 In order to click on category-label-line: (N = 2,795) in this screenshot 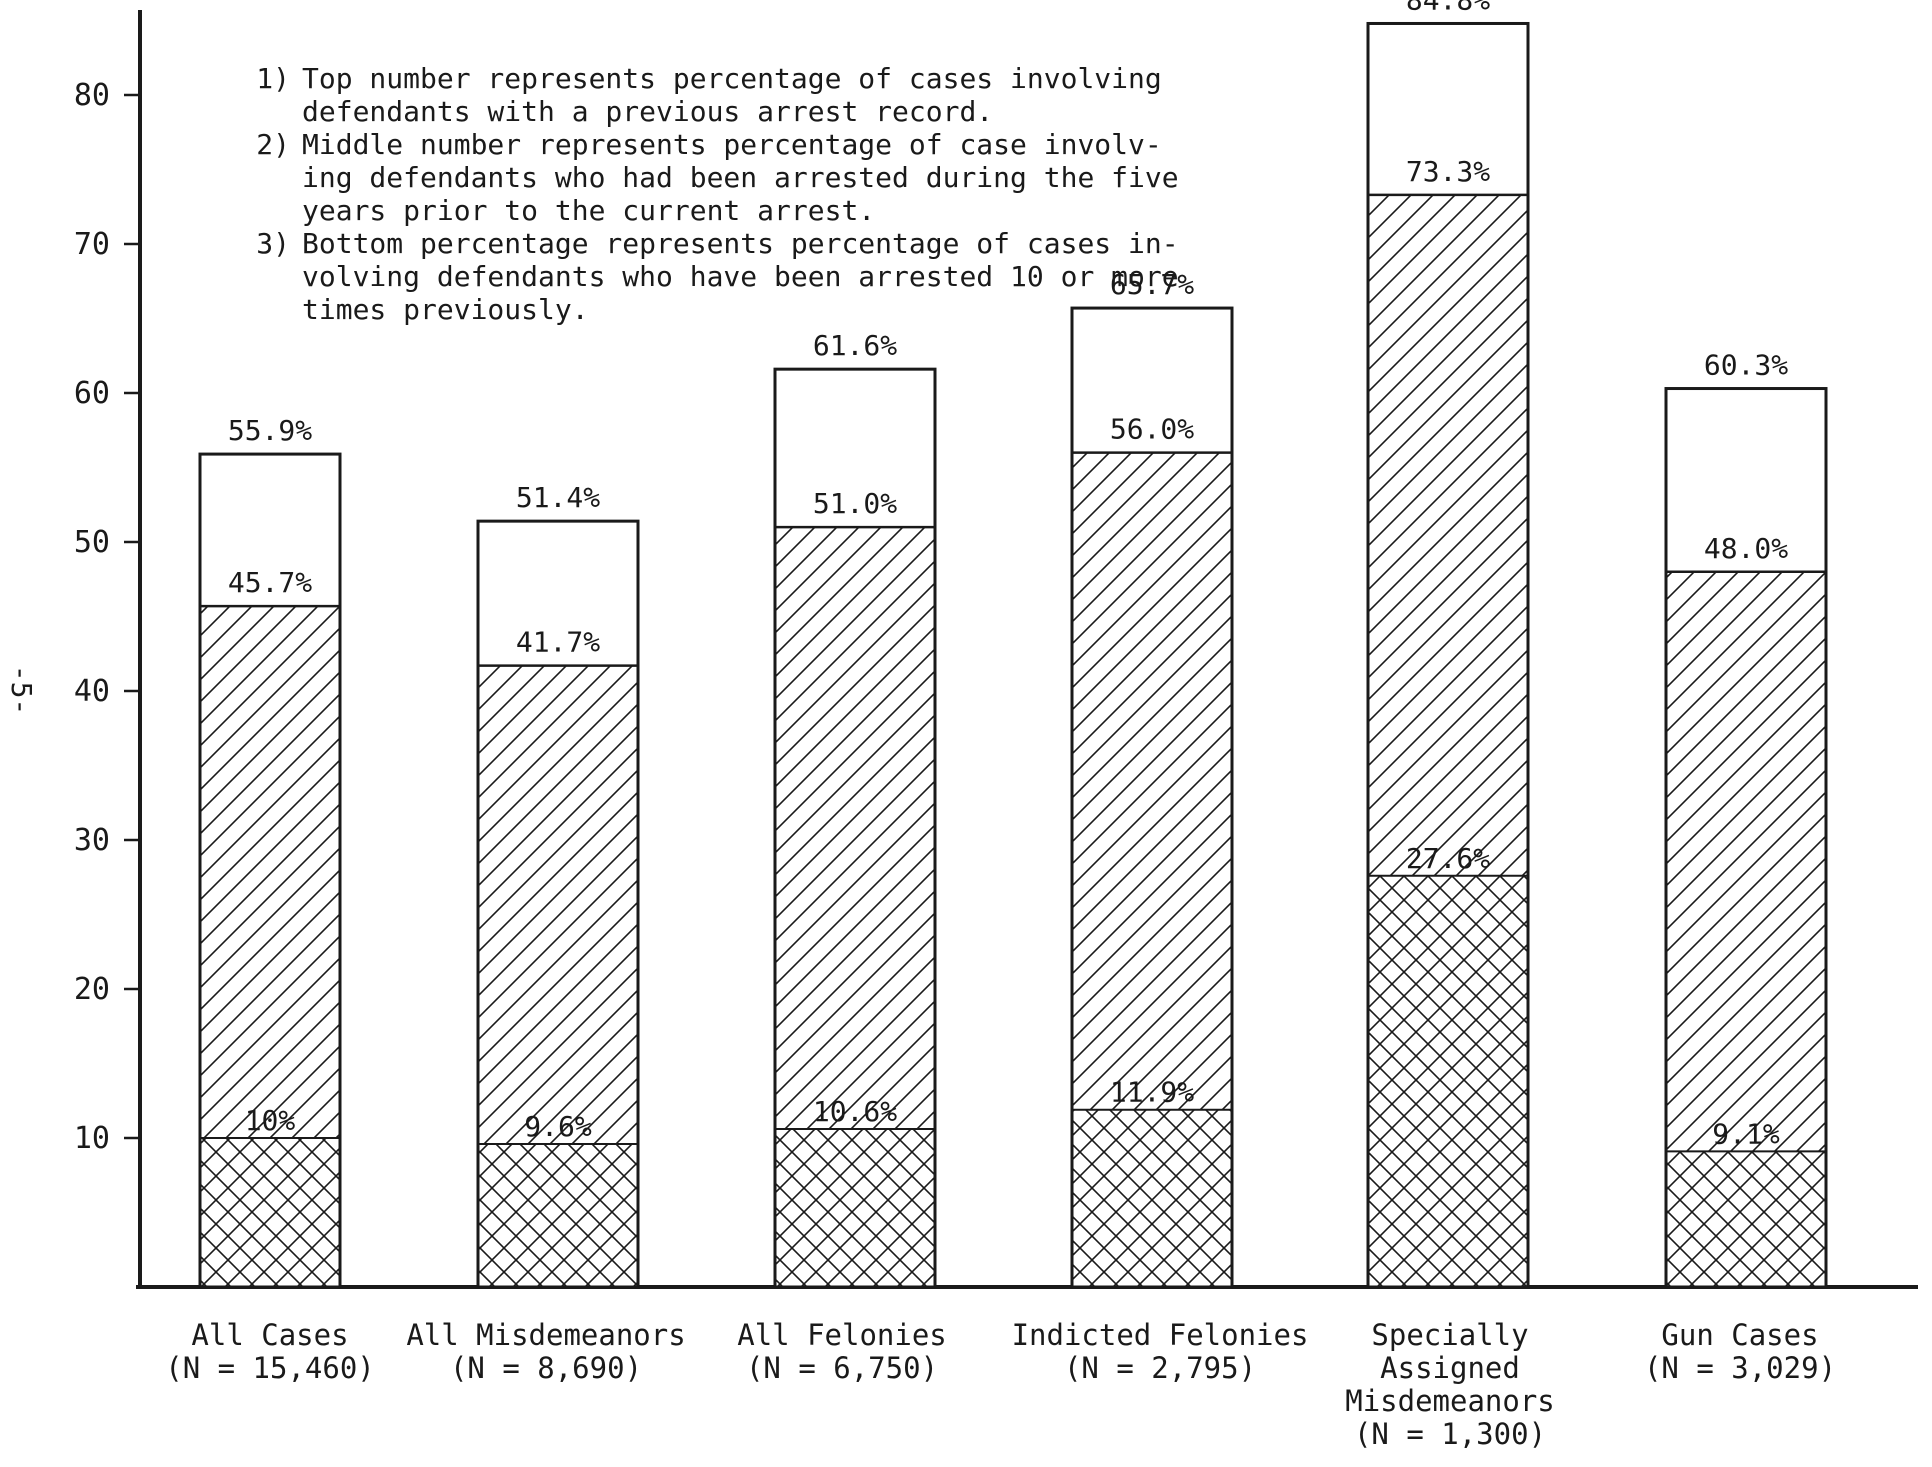, I will do `click(1160, 1368)`.